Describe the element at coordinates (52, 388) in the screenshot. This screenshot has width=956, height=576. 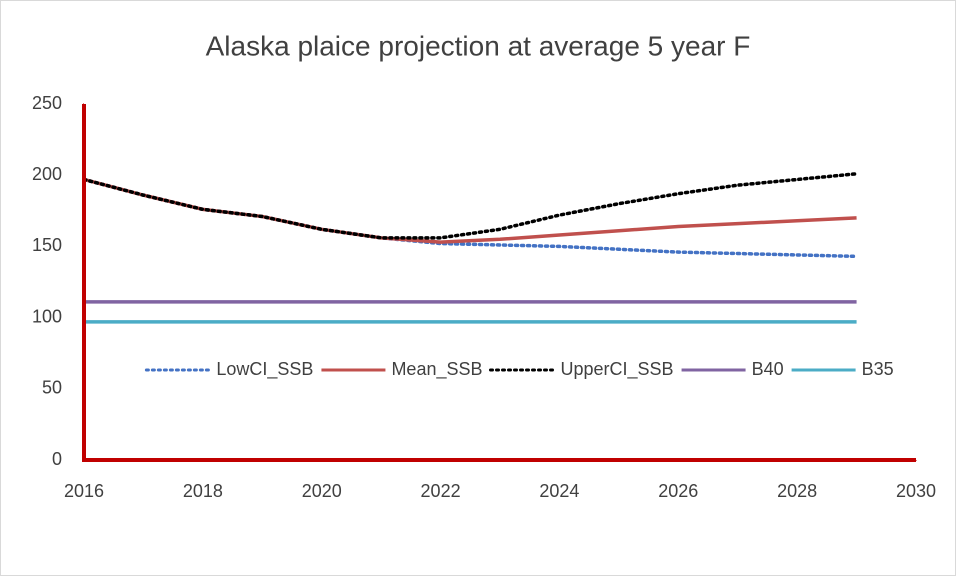
I see `y-tick-label: 50` at that location.